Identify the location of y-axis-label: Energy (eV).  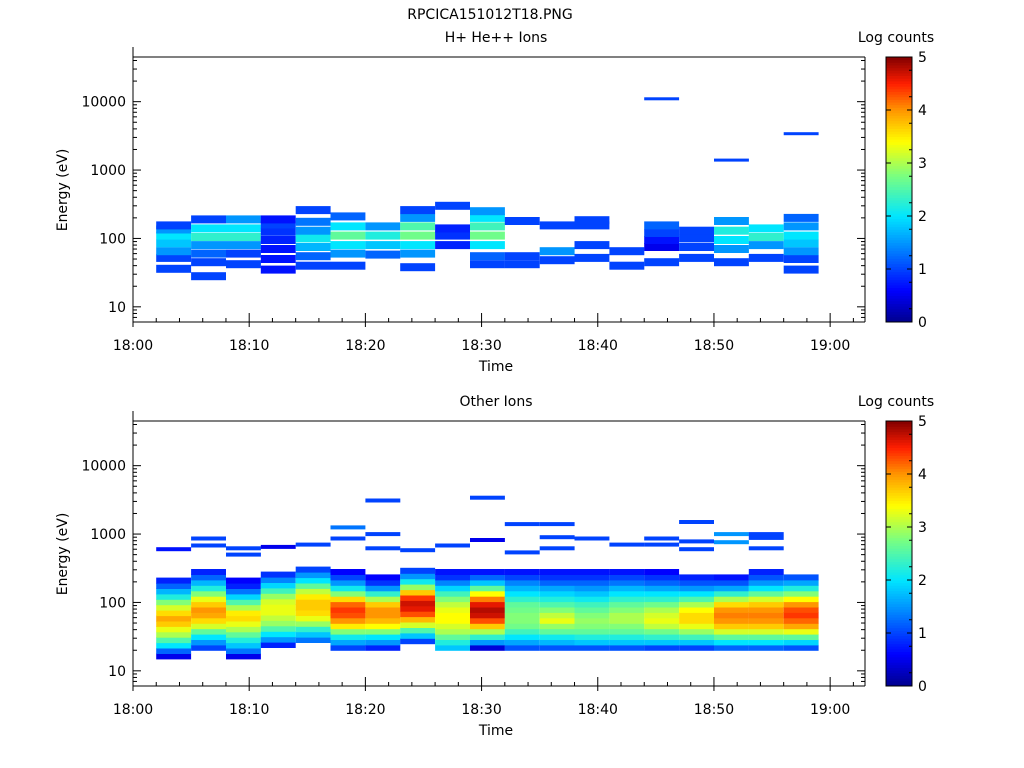
(63, 190).